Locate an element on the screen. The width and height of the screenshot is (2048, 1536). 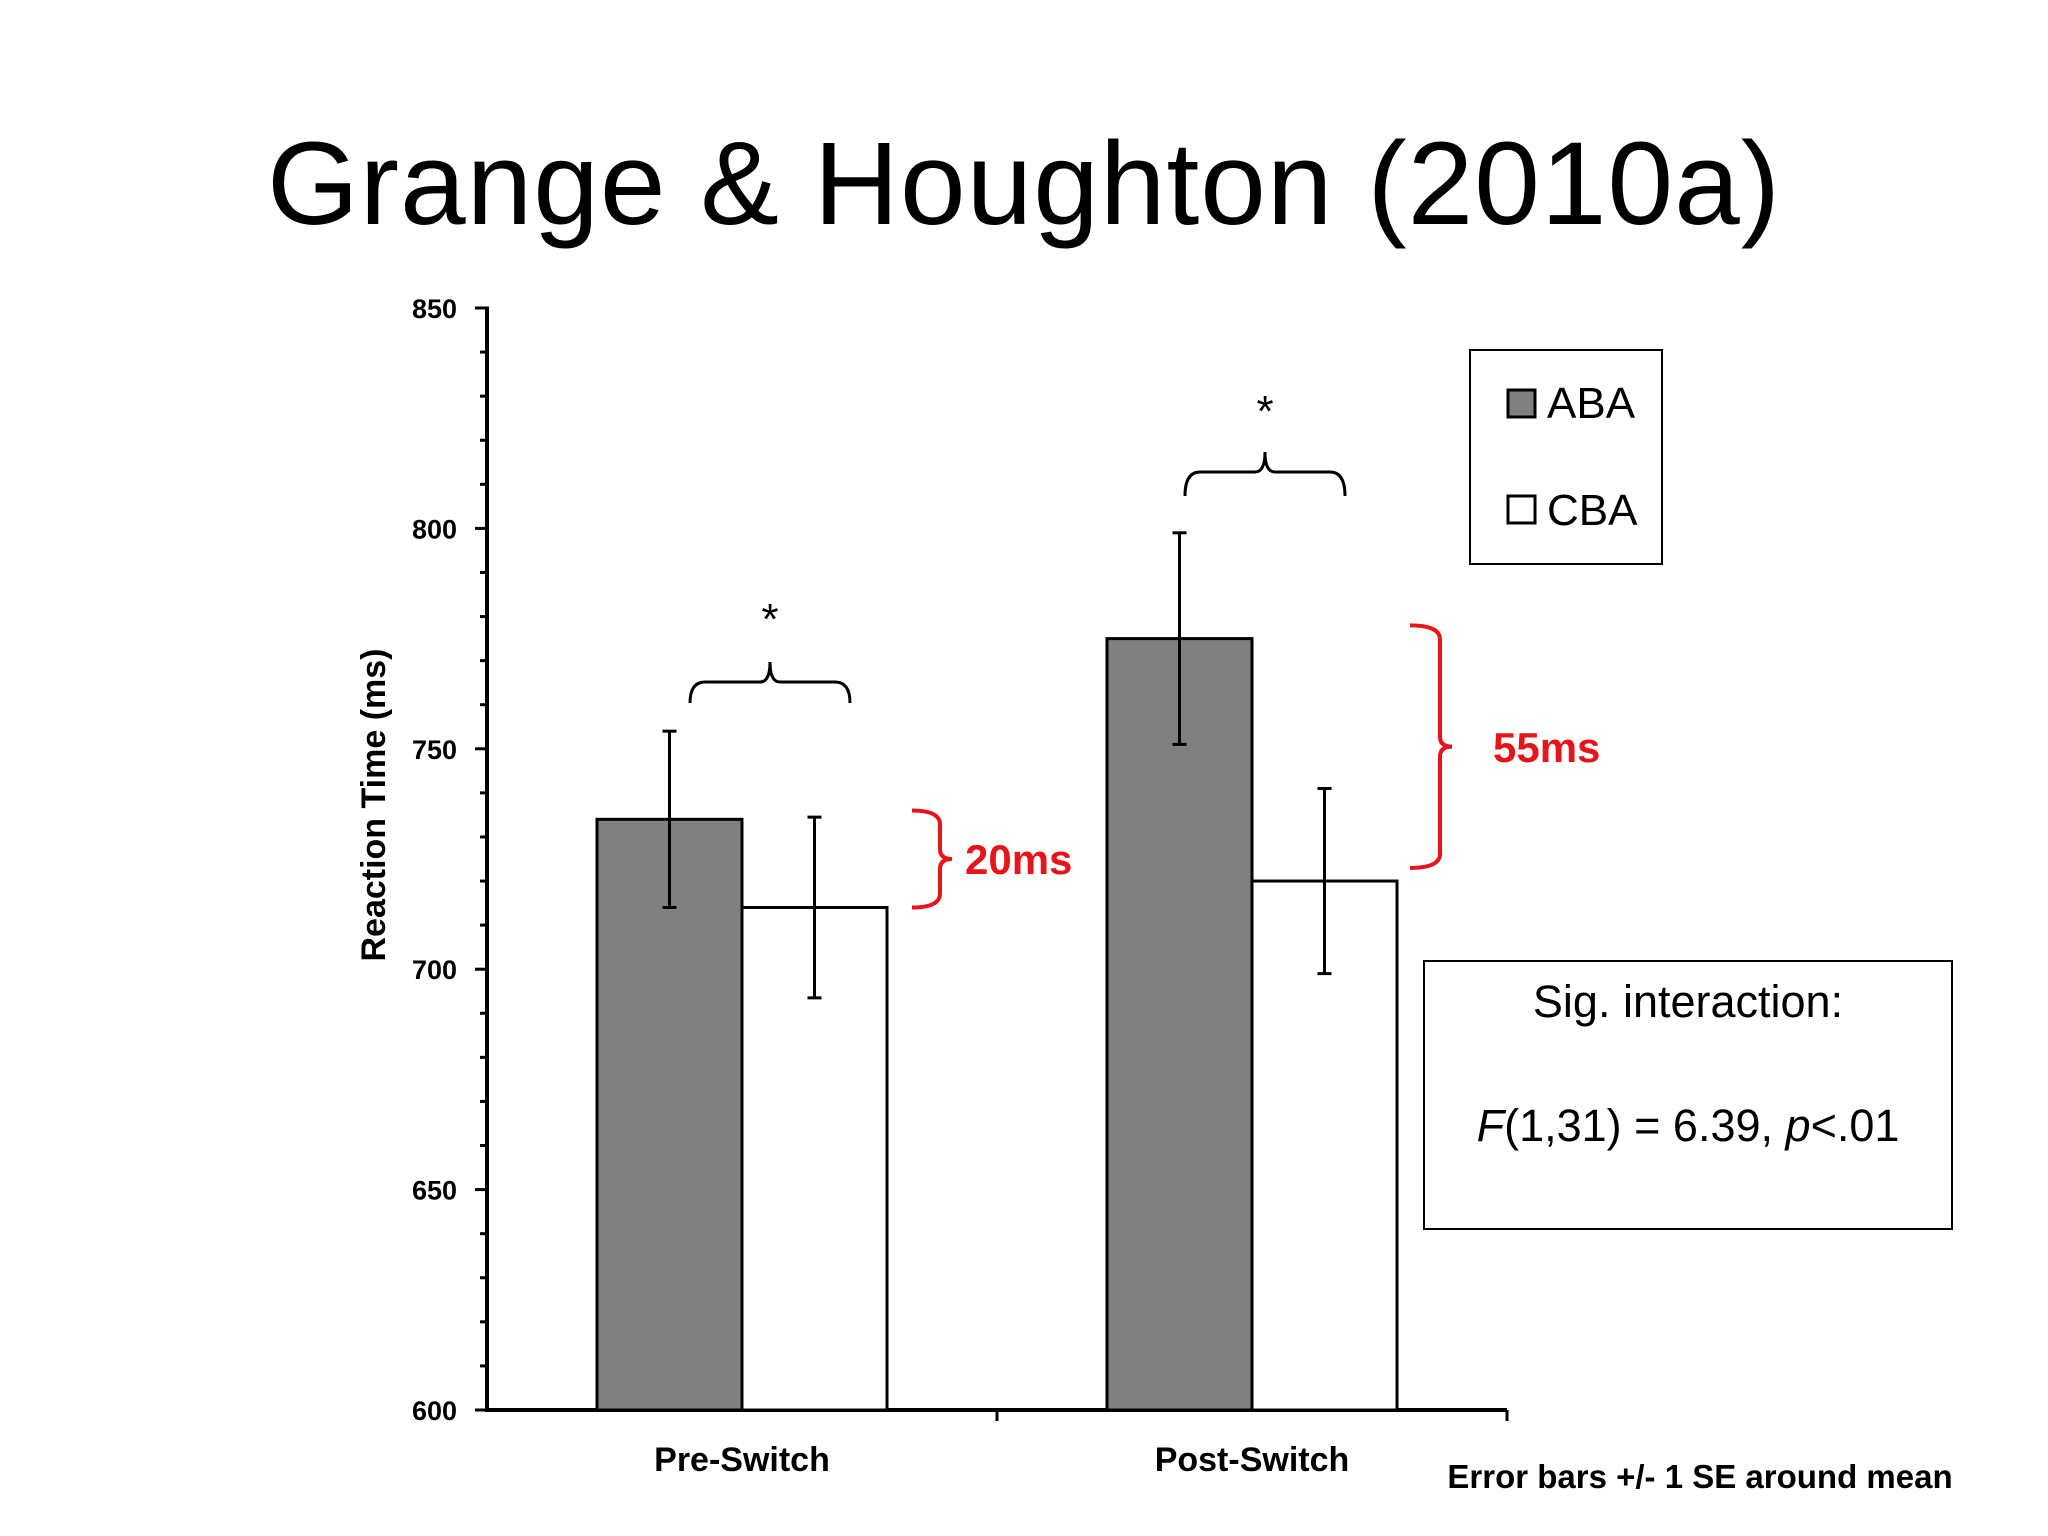
y-tick-label: 650 is located at coordinates (434, 1191).